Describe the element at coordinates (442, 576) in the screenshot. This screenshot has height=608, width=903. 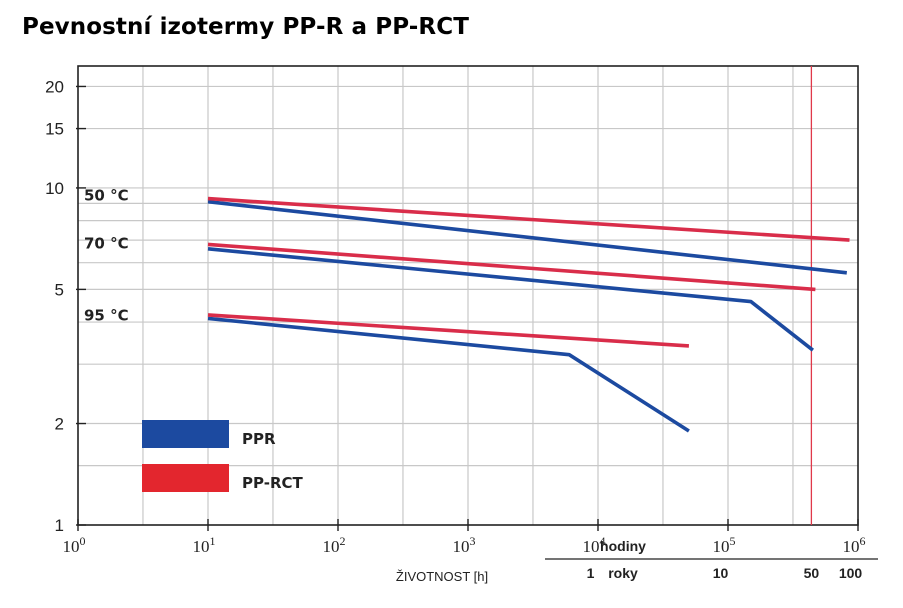
I see `x-axis-label: ŽIVOTNOST [h]` at that location.